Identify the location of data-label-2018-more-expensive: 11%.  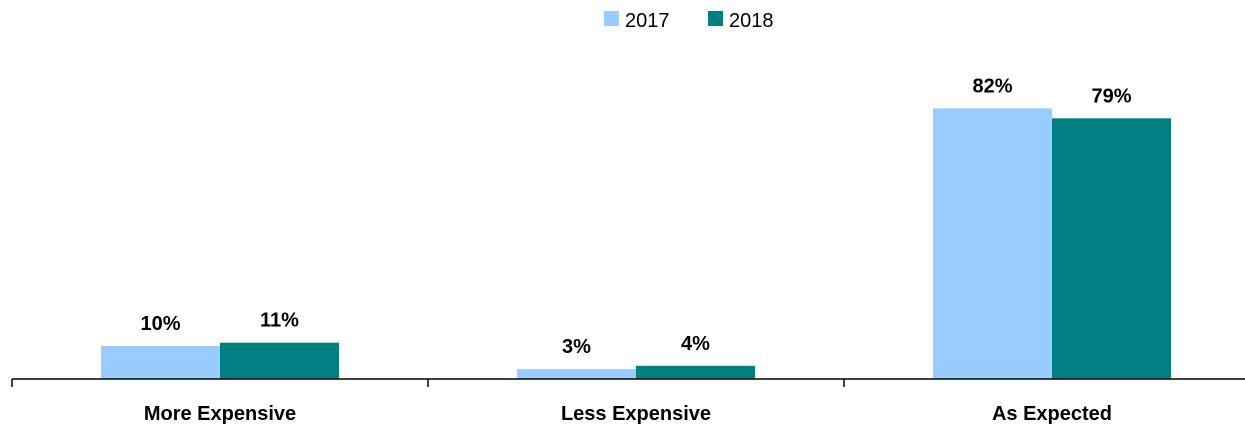
(279, 321).